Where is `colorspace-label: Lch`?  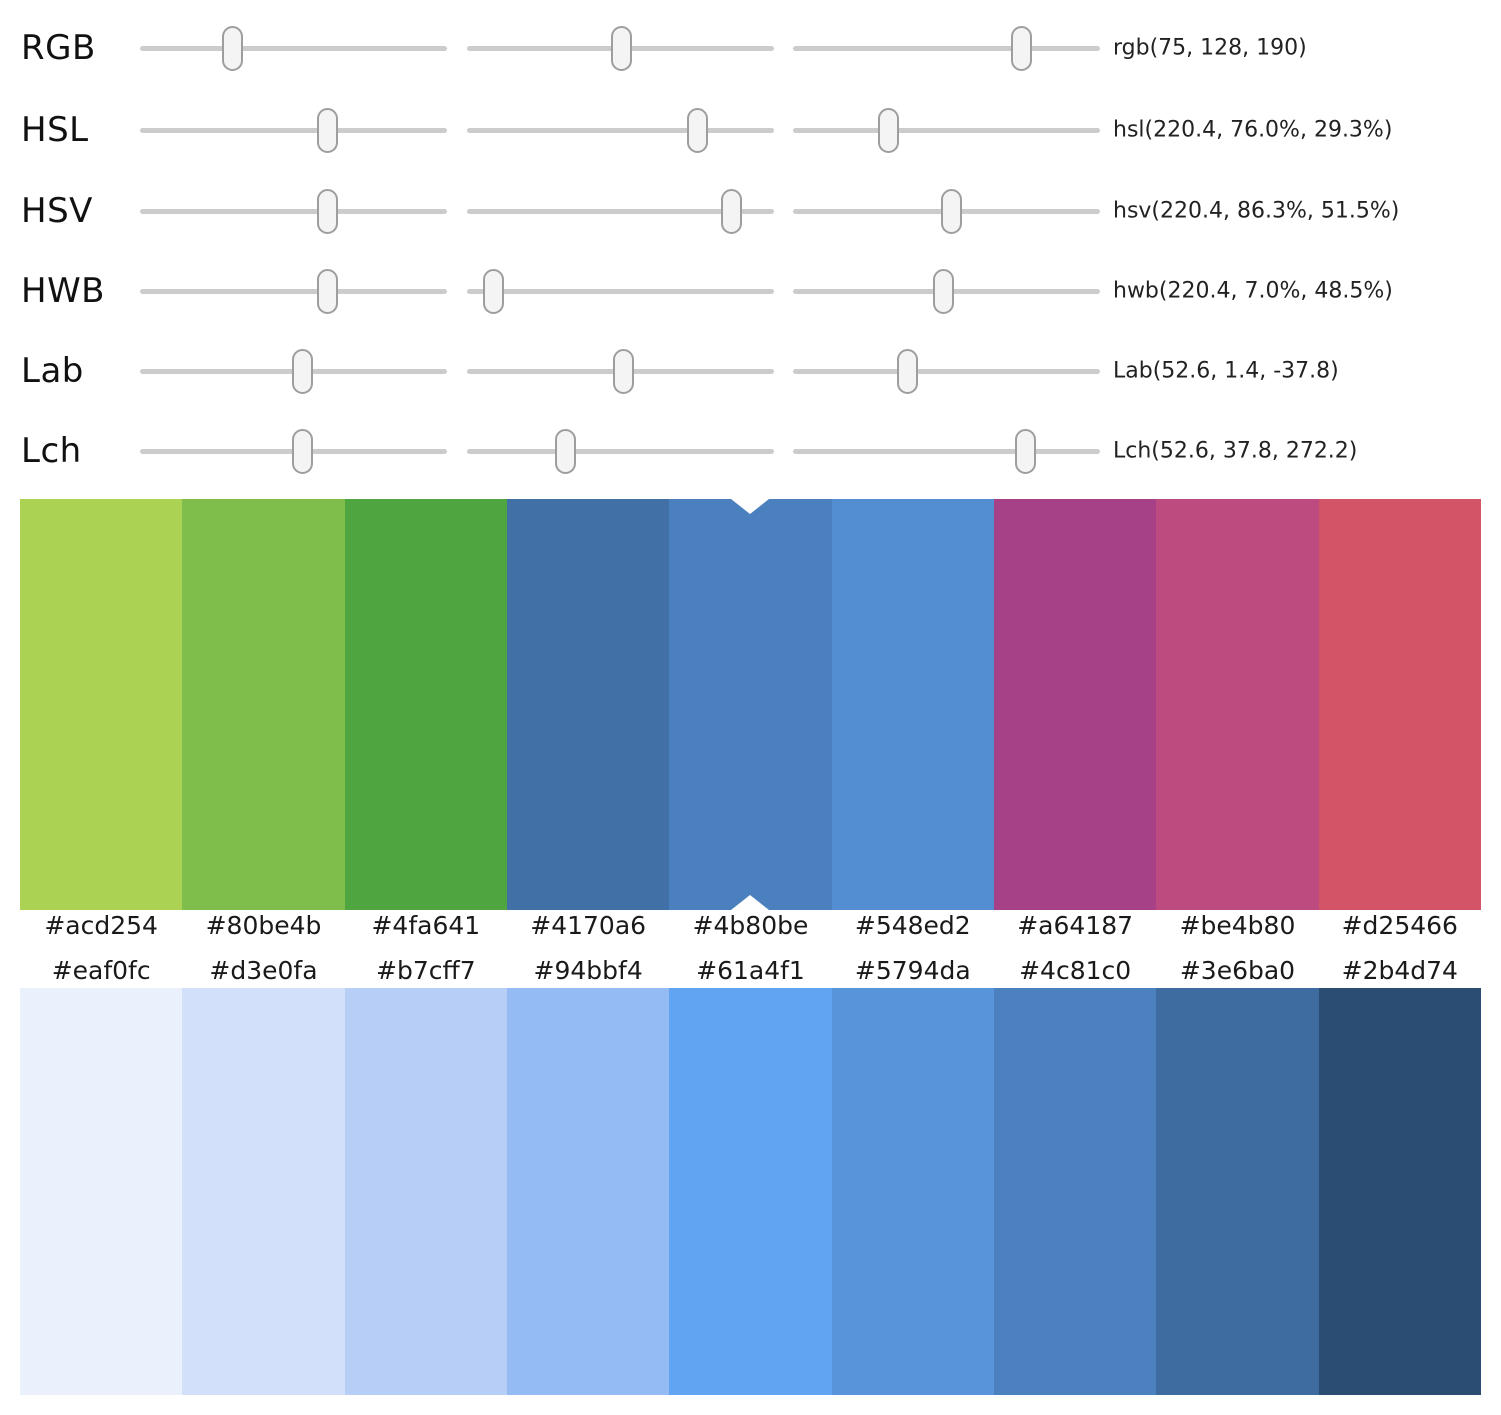 colorspace-label: Lch is located at coordinates (51, 451).